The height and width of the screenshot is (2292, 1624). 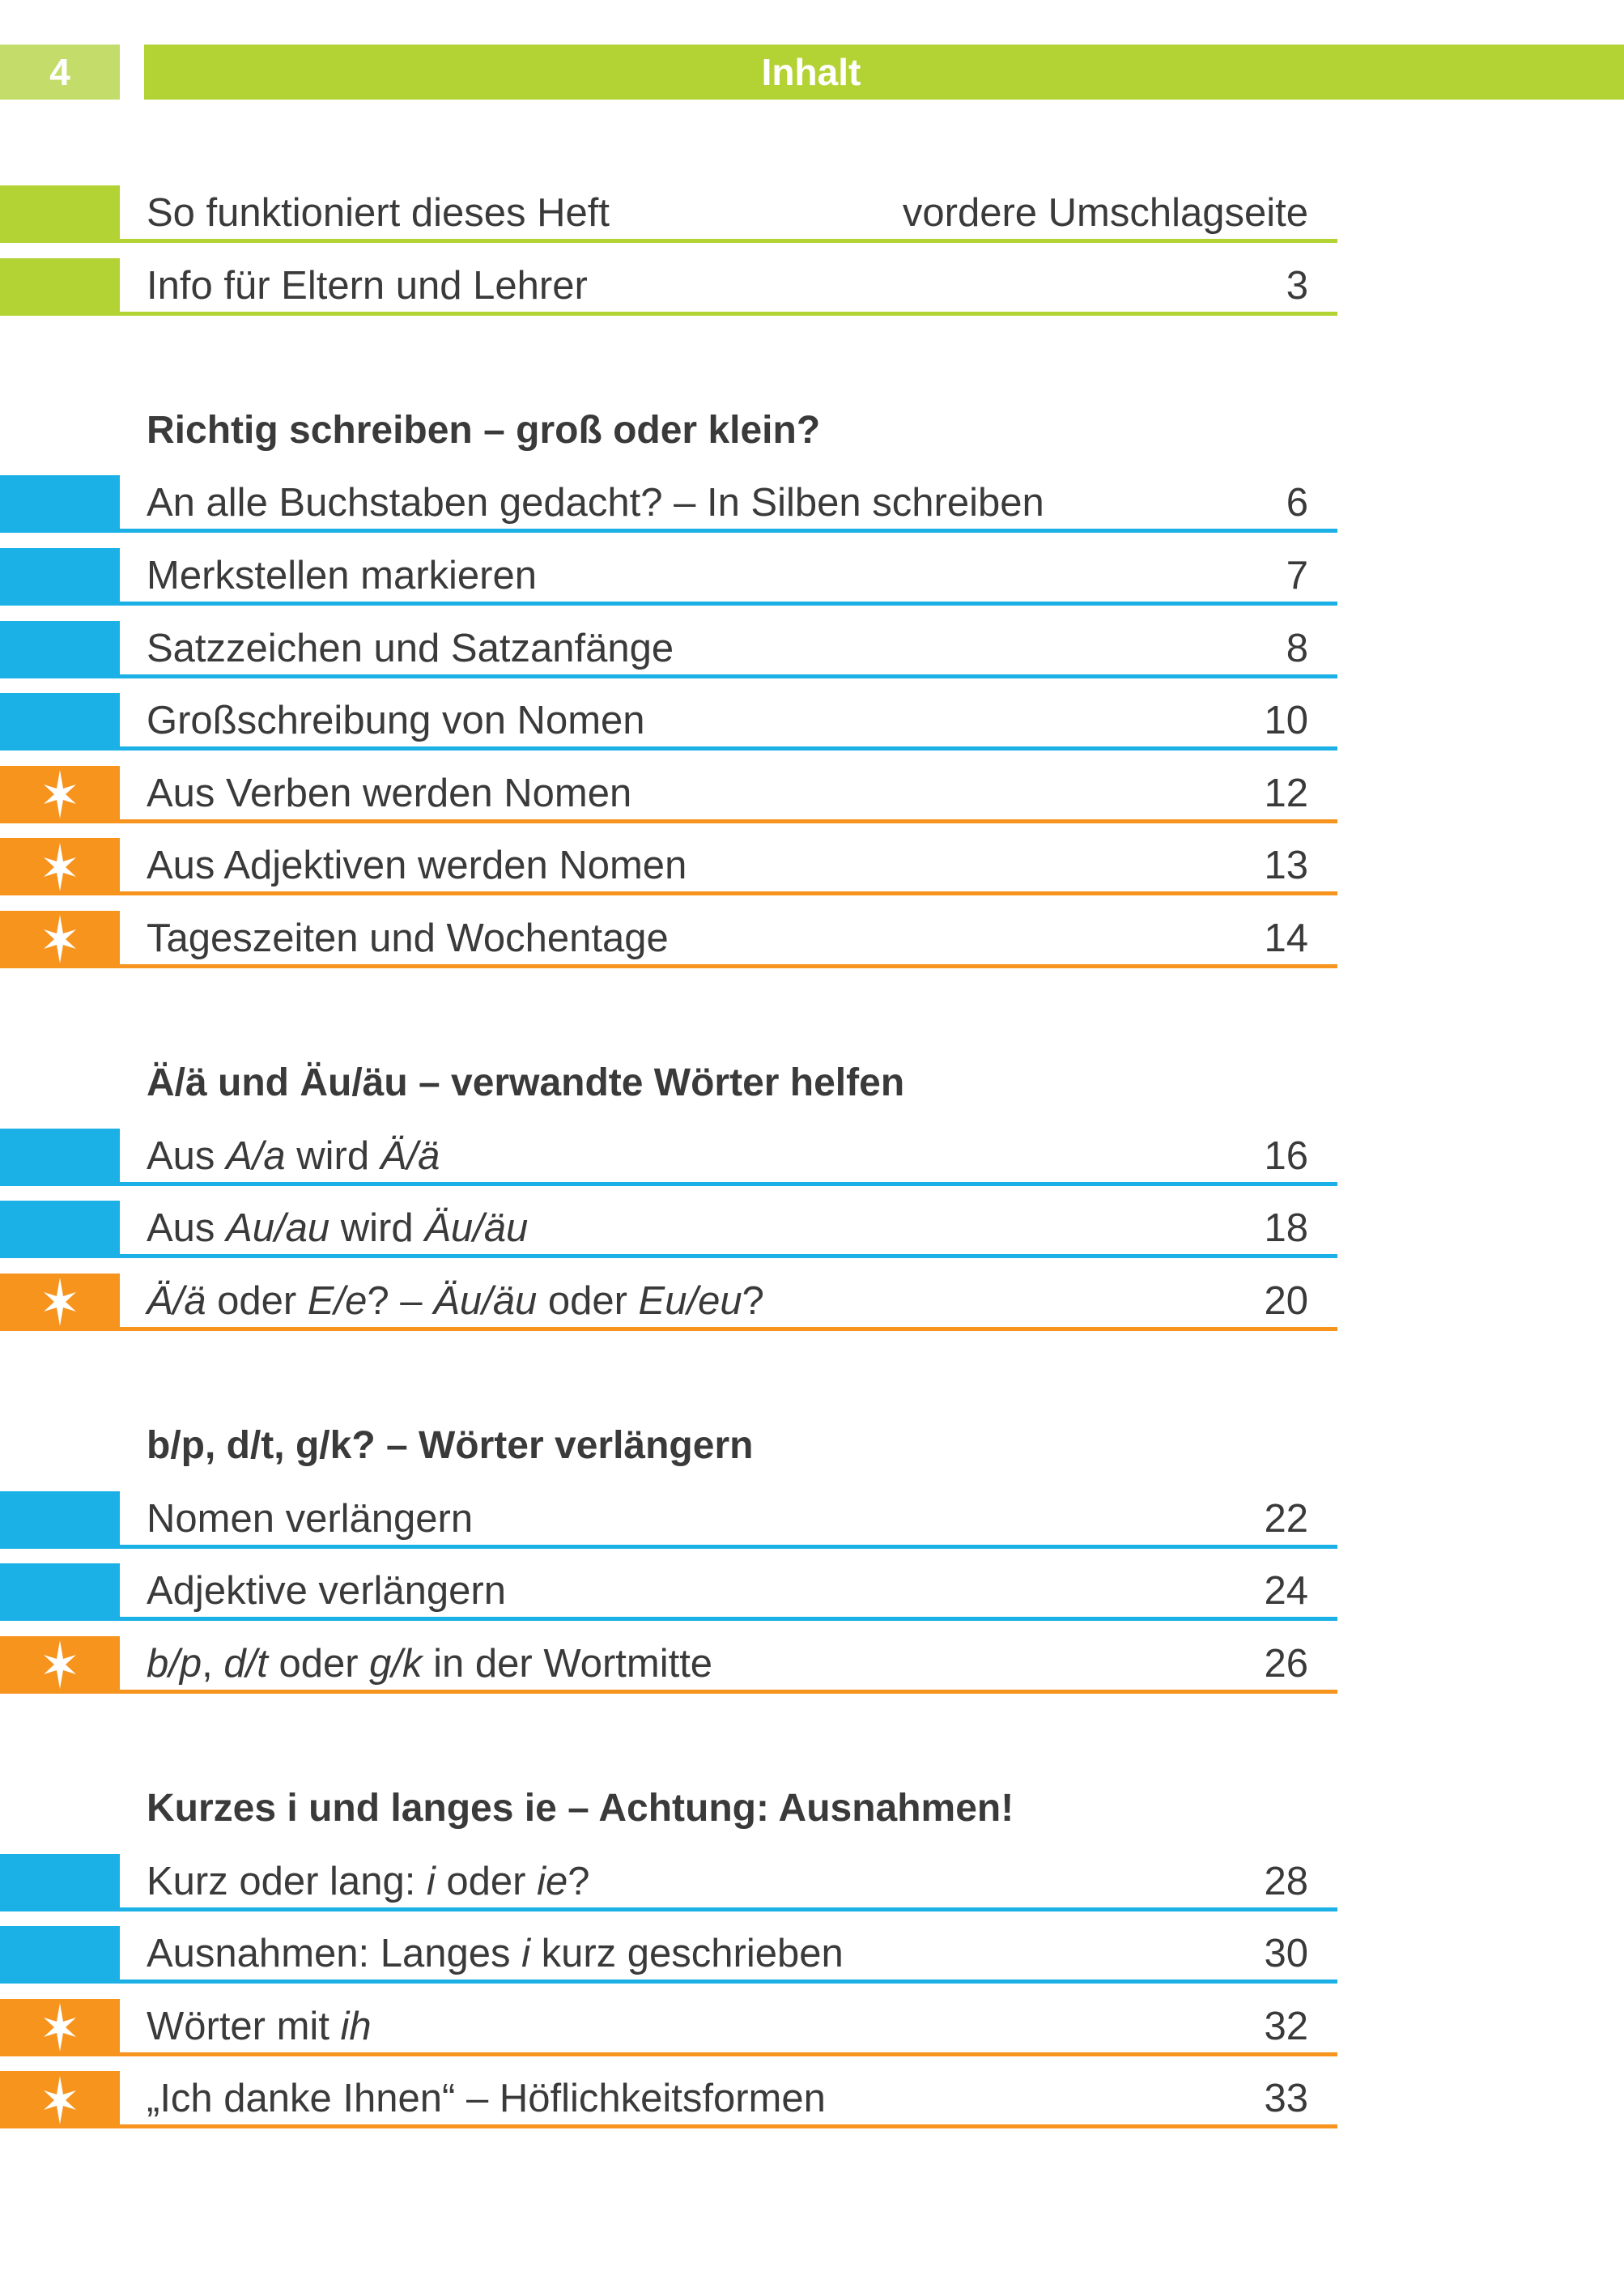 I want to click on toc-entry: Merkstellen markieren 7, so click(x=668, y=584).